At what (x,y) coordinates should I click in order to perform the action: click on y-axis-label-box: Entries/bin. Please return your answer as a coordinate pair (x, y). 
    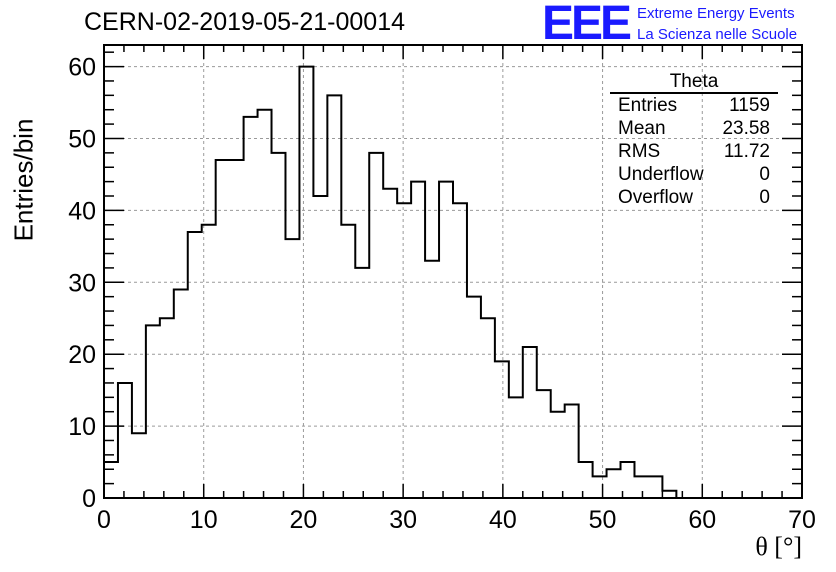
    Looking at the image, I should click on (24, 180).